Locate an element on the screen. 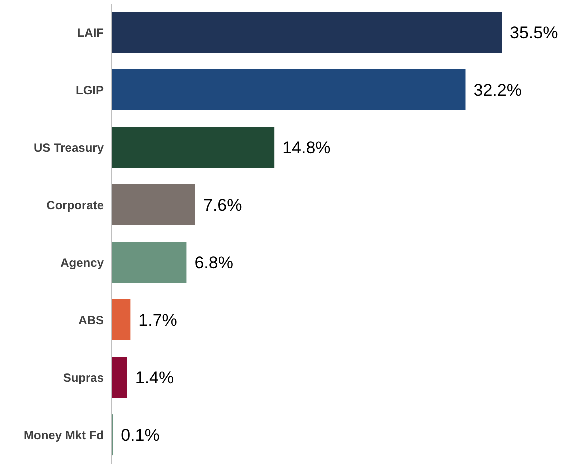  y-tick-label: Agency is located at coordinates (82, 263).